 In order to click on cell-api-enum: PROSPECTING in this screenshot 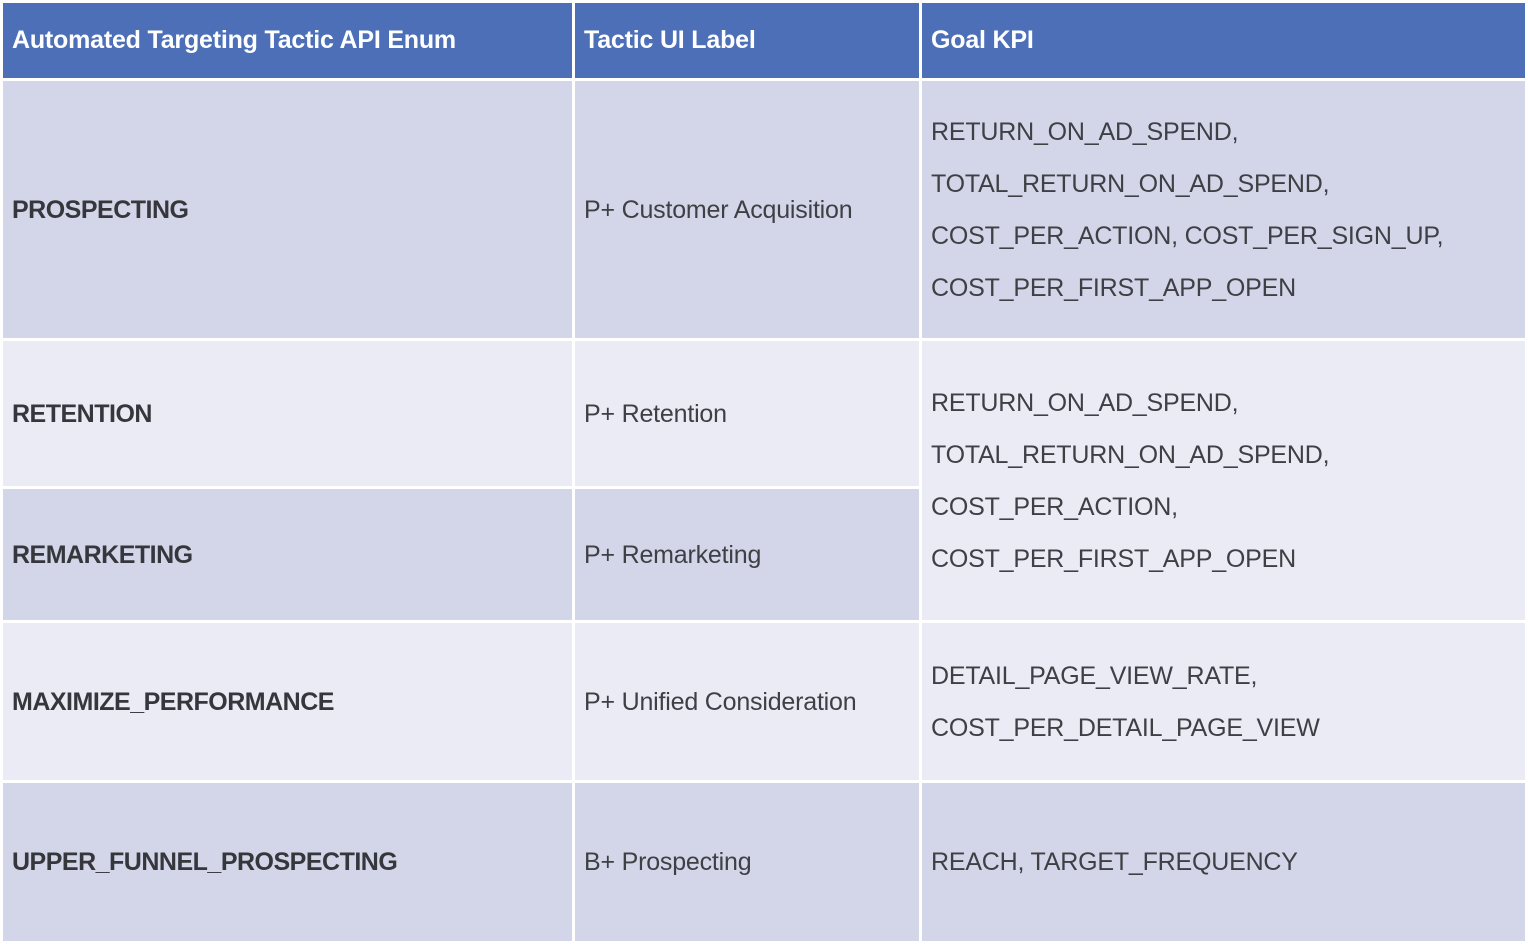, I will do `click(287, 209)`.